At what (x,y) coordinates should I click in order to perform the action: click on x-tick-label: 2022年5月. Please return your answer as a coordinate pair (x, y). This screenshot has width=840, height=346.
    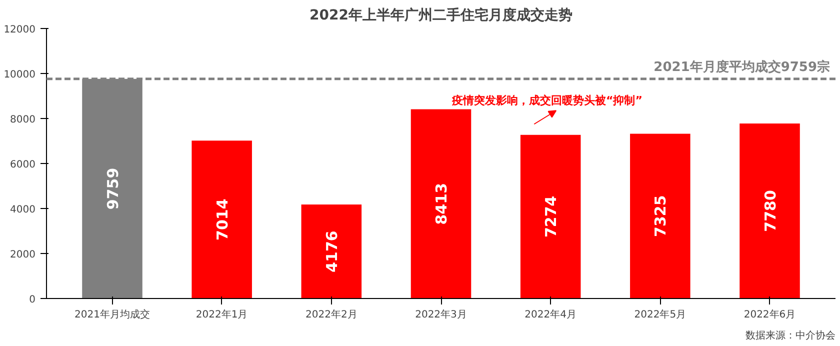
    Looking at the image, I should click on (660, 314).